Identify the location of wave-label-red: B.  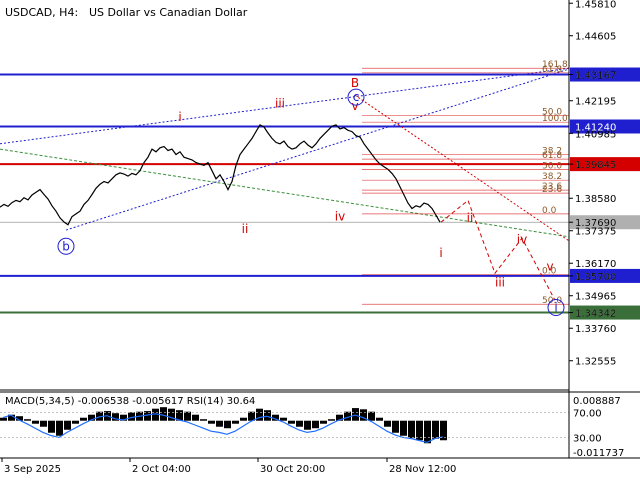
(355, 83).